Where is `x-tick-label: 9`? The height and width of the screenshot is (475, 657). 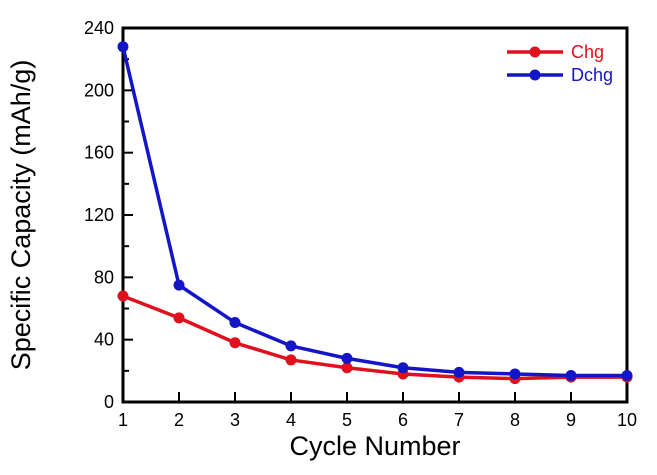 x-tick-label: 9 is located at coordinates (571, 420).